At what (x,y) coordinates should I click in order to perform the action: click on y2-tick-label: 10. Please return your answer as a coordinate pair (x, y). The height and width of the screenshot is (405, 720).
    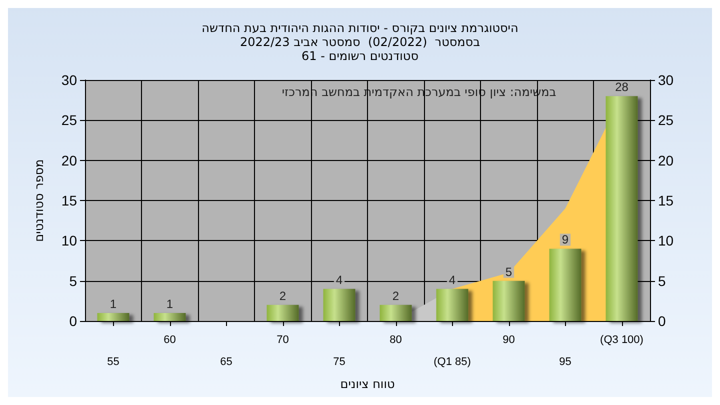
    Looking at the image, I should click on (666, 240).